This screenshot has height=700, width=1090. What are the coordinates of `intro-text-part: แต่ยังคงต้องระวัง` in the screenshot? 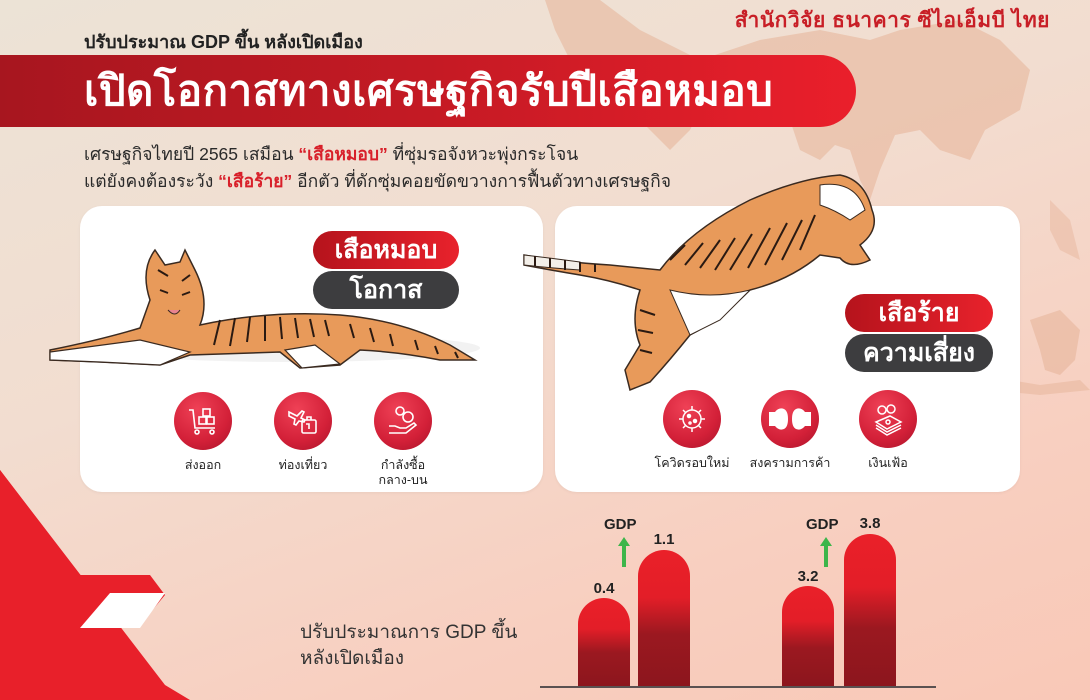 It's located at (151, 181).